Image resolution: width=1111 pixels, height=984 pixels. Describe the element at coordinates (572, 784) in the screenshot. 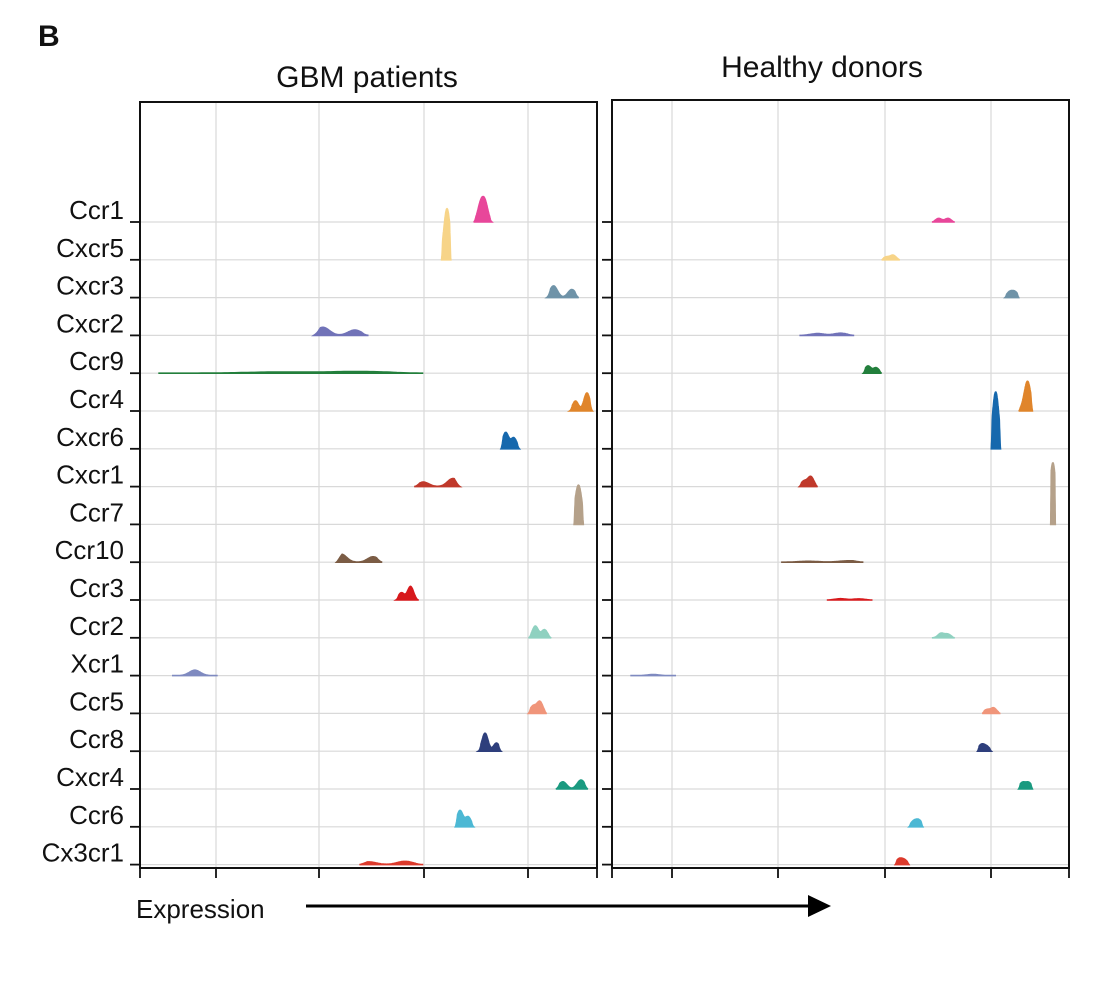

I see `ridge-cxcr4-gbm` at that location.